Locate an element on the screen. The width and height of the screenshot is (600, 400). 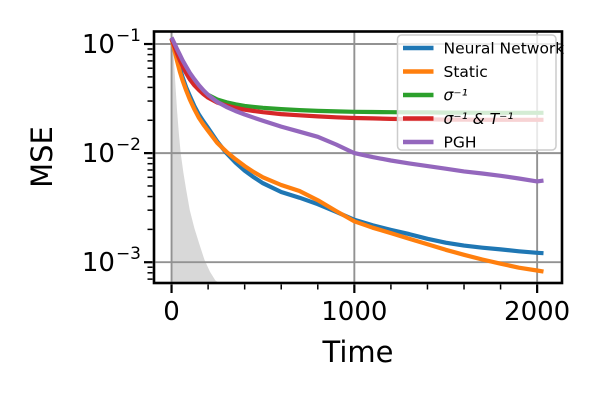
legend-entry: PGH is located at coordinates (440, 143).